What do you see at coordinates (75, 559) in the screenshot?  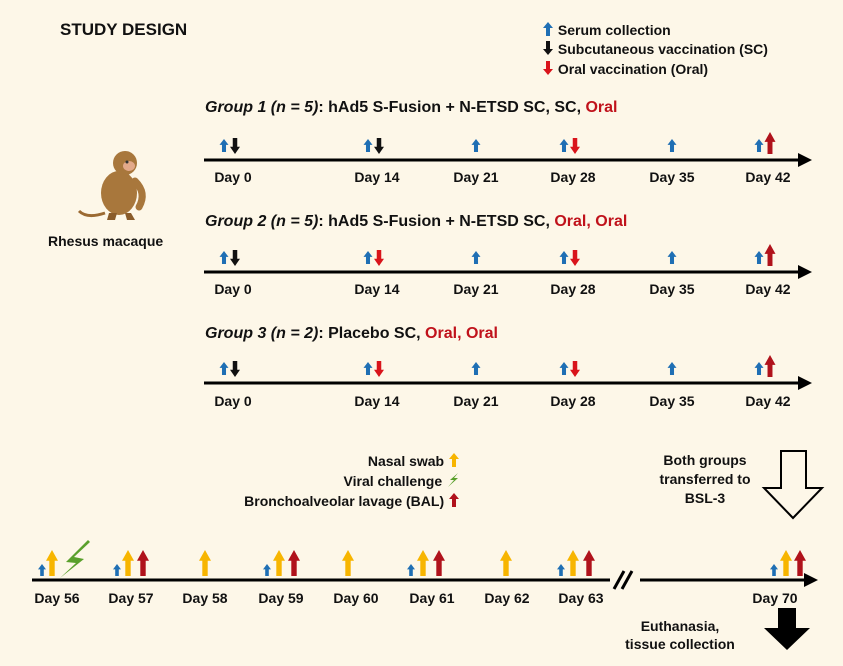 I see `viral-challenge-icon` at bounding box center [75, 559].